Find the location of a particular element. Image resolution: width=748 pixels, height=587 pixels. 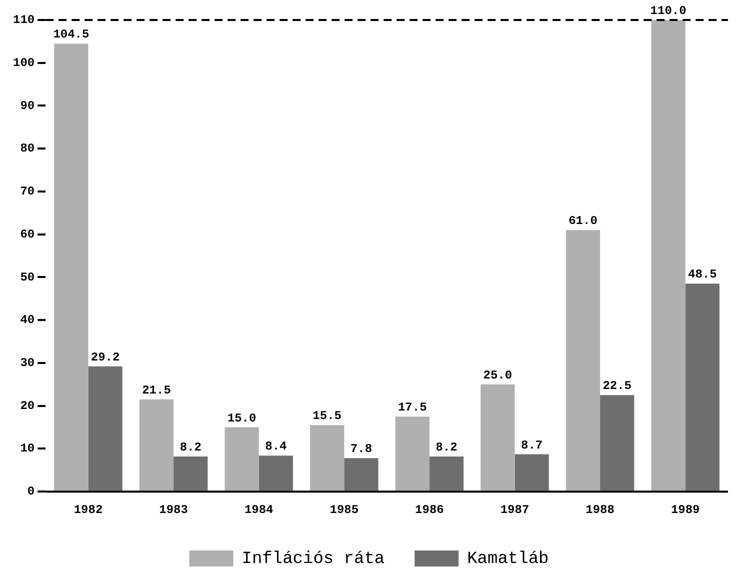

y-tick-label: 30 is located at coordinates (27, 363).